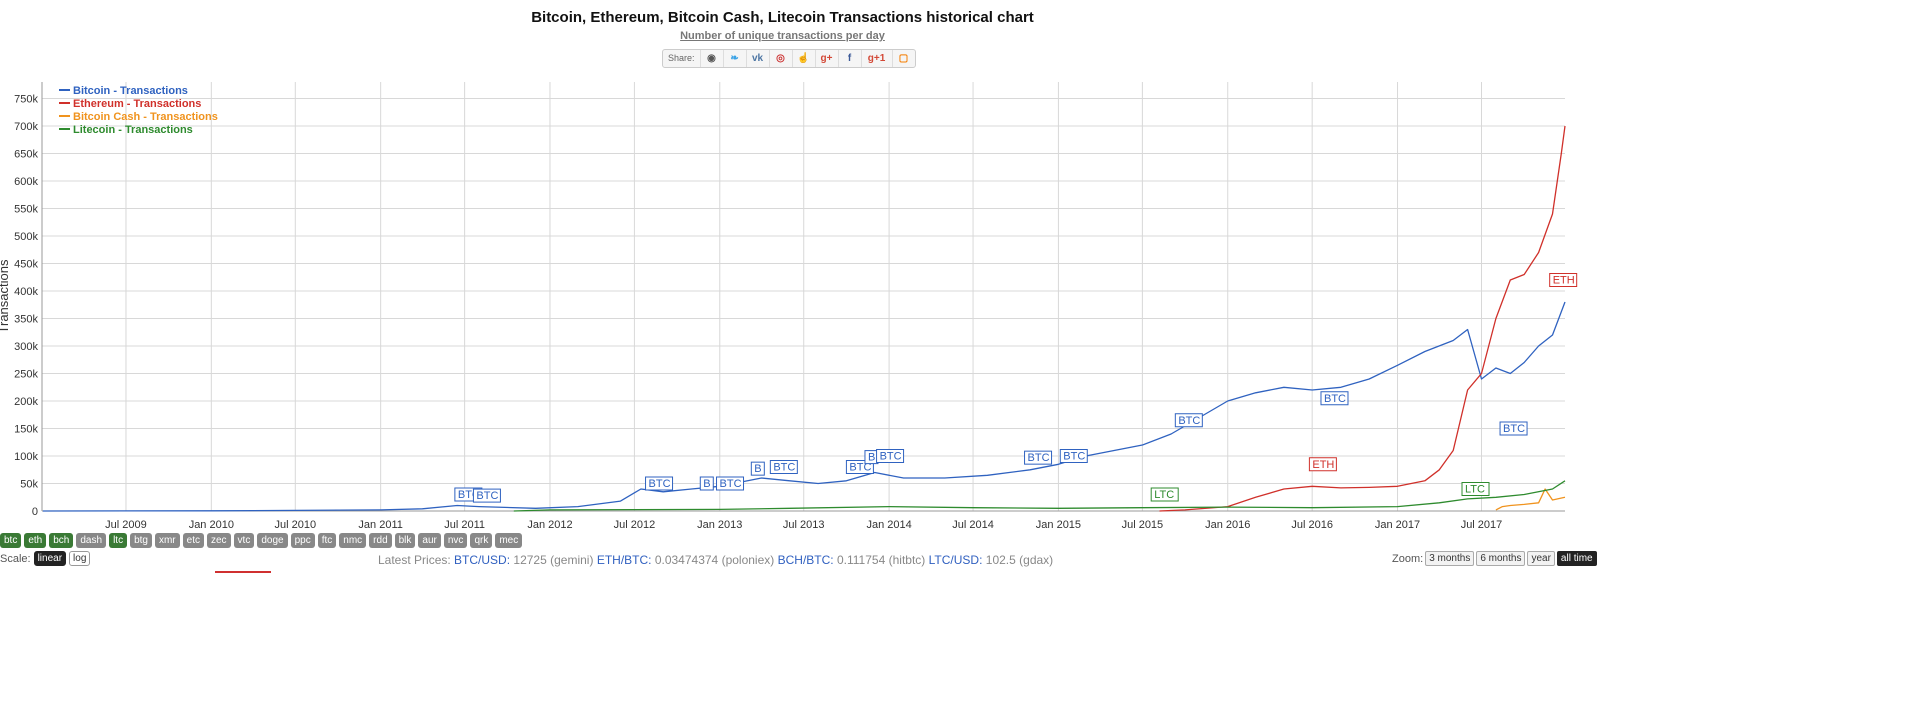  I want to click on blogger-icon: ▢, so click(903, 58).